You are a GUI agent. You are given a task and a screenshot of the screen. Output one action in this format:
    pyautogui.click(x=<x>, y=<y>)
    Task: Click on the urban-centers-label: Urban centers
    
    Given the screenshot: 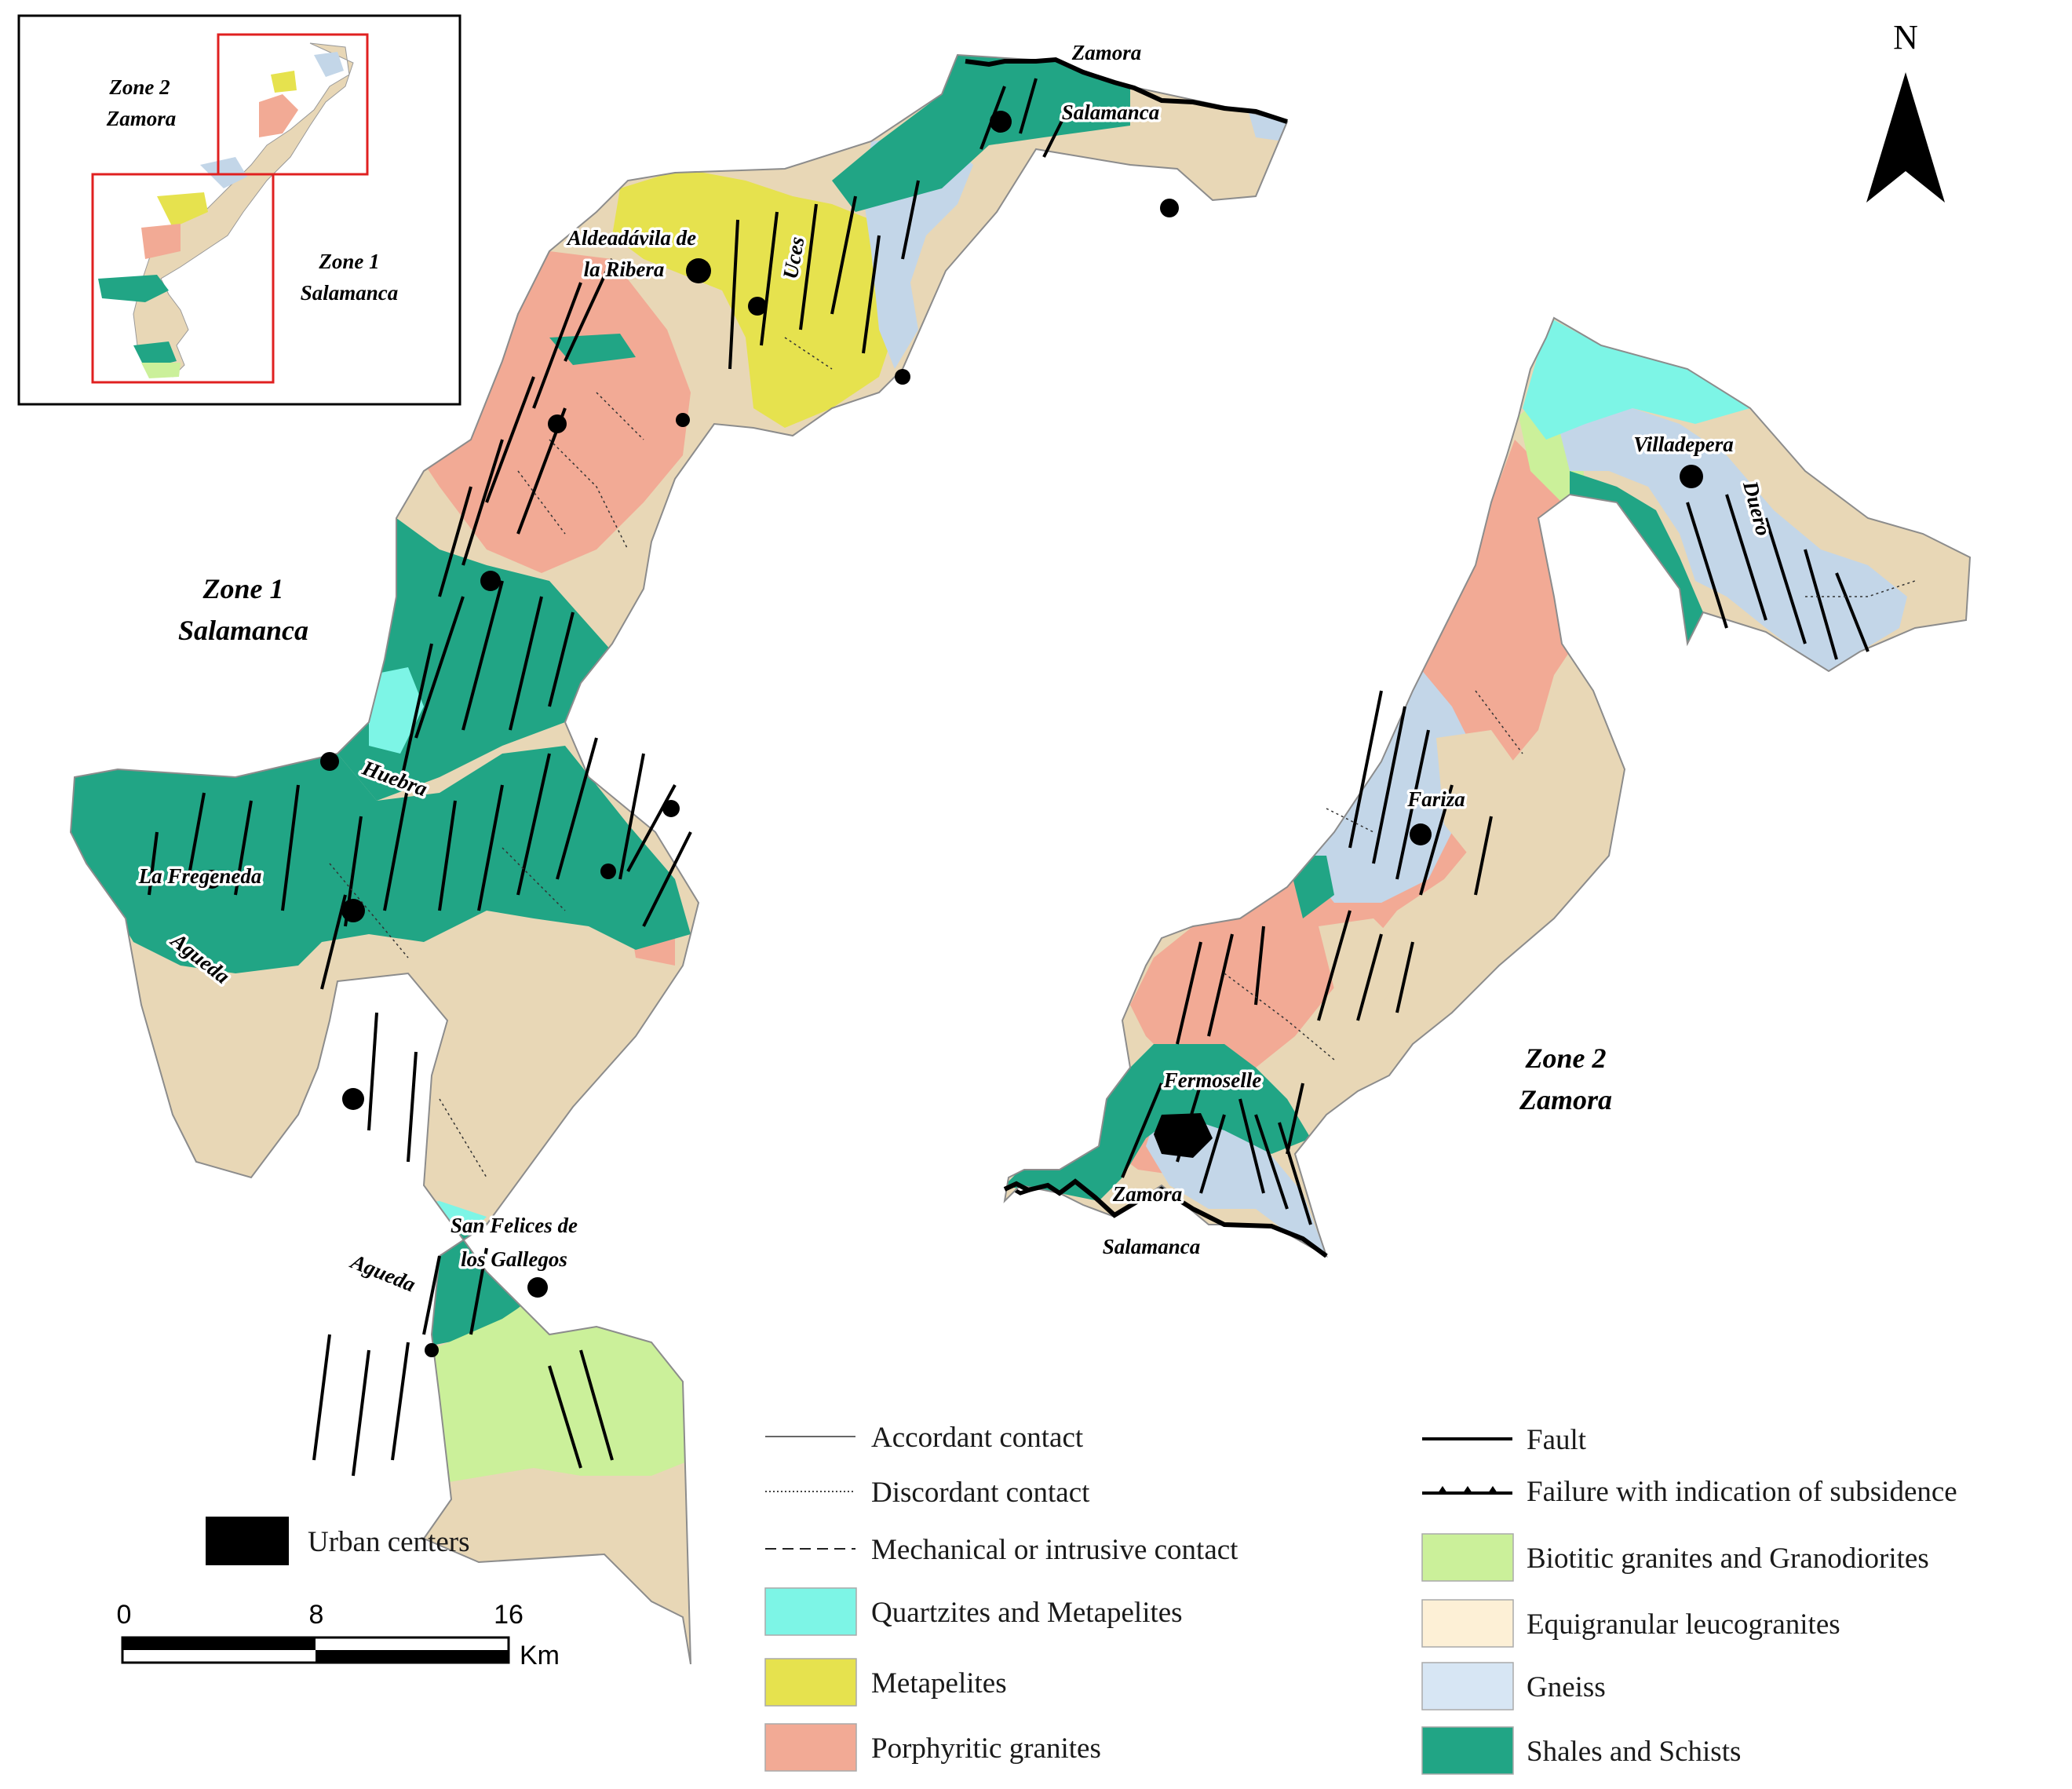 What is the action you would take?
    pyautogui.click(x=388, y=1542)
    